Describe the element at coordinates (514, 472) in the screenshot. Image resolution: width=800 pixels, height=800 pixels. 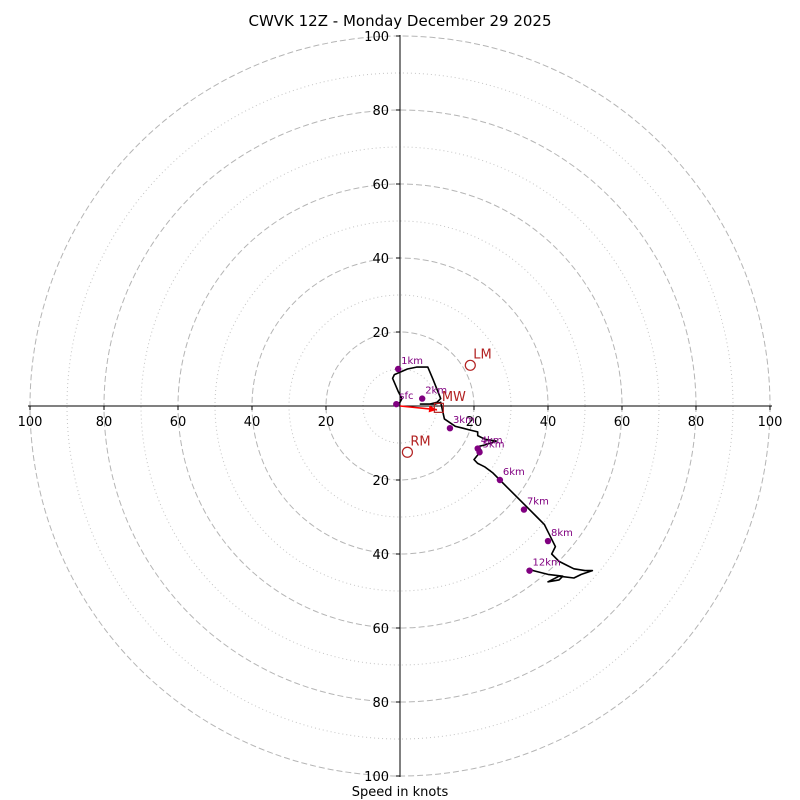
I see `height-label-6km: 6km` at that location.